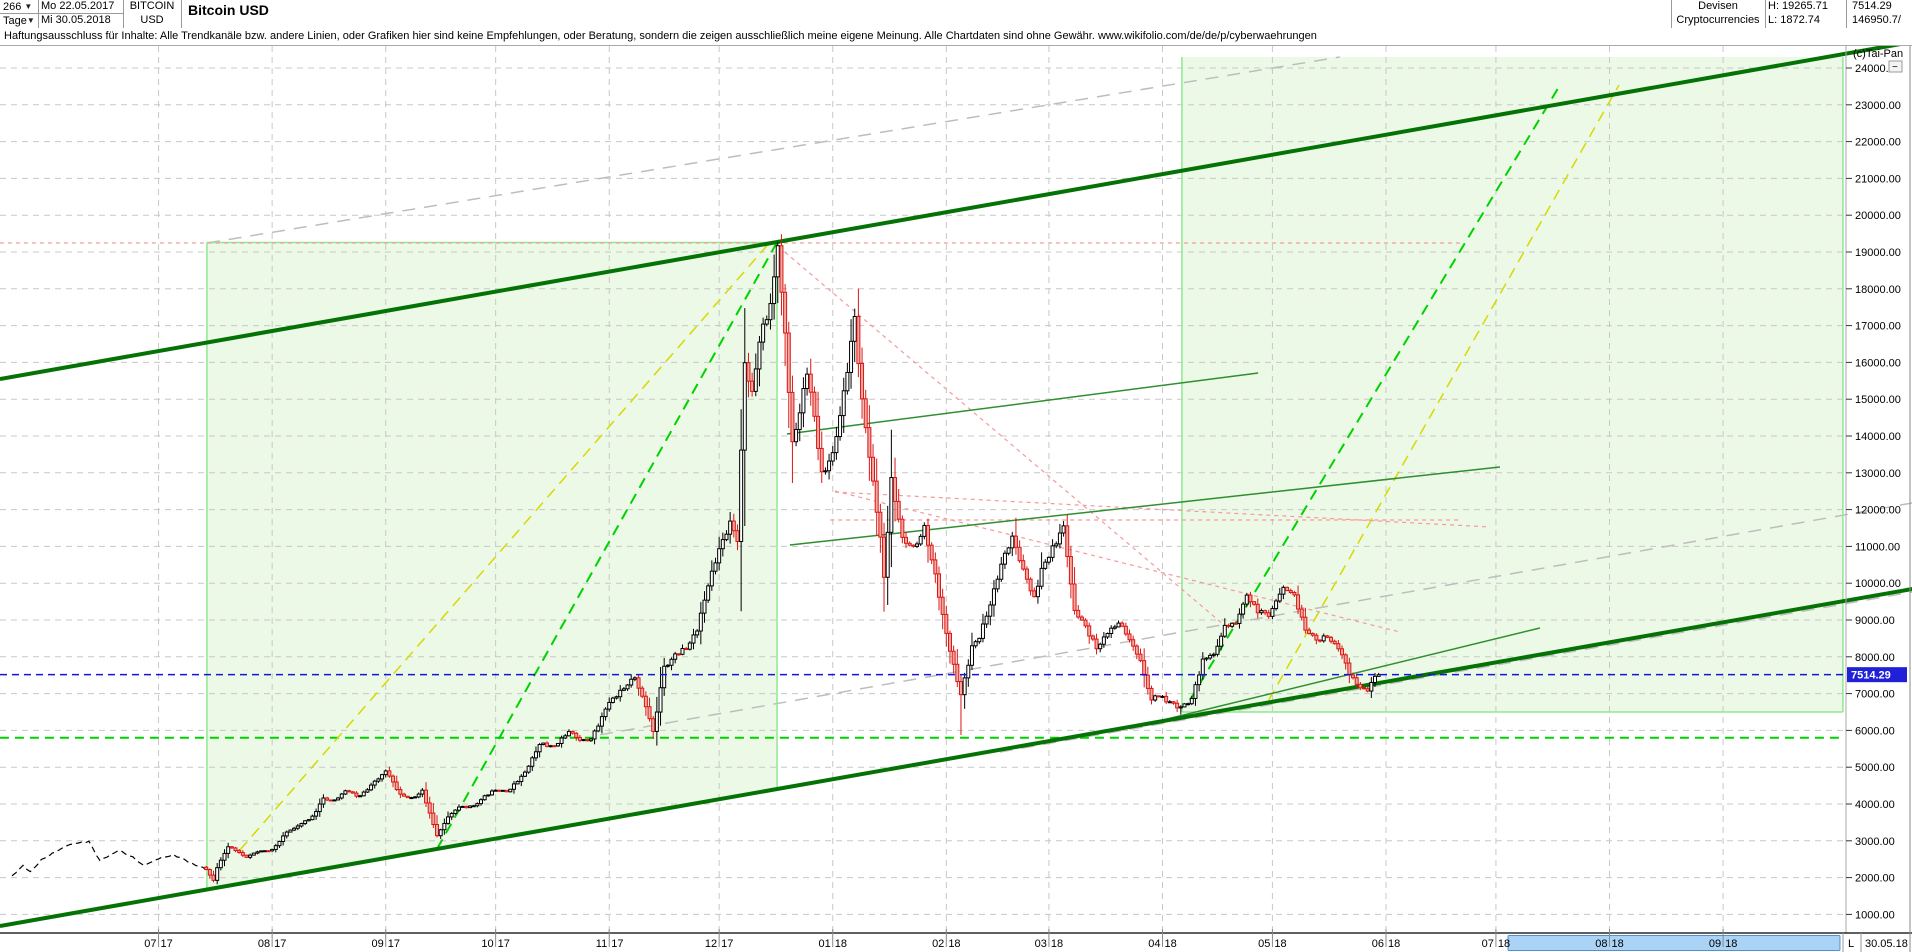 This screenshot has width=1912, height=952. I want to click on price-axis-label: 11000.00, so click(1877, 547).